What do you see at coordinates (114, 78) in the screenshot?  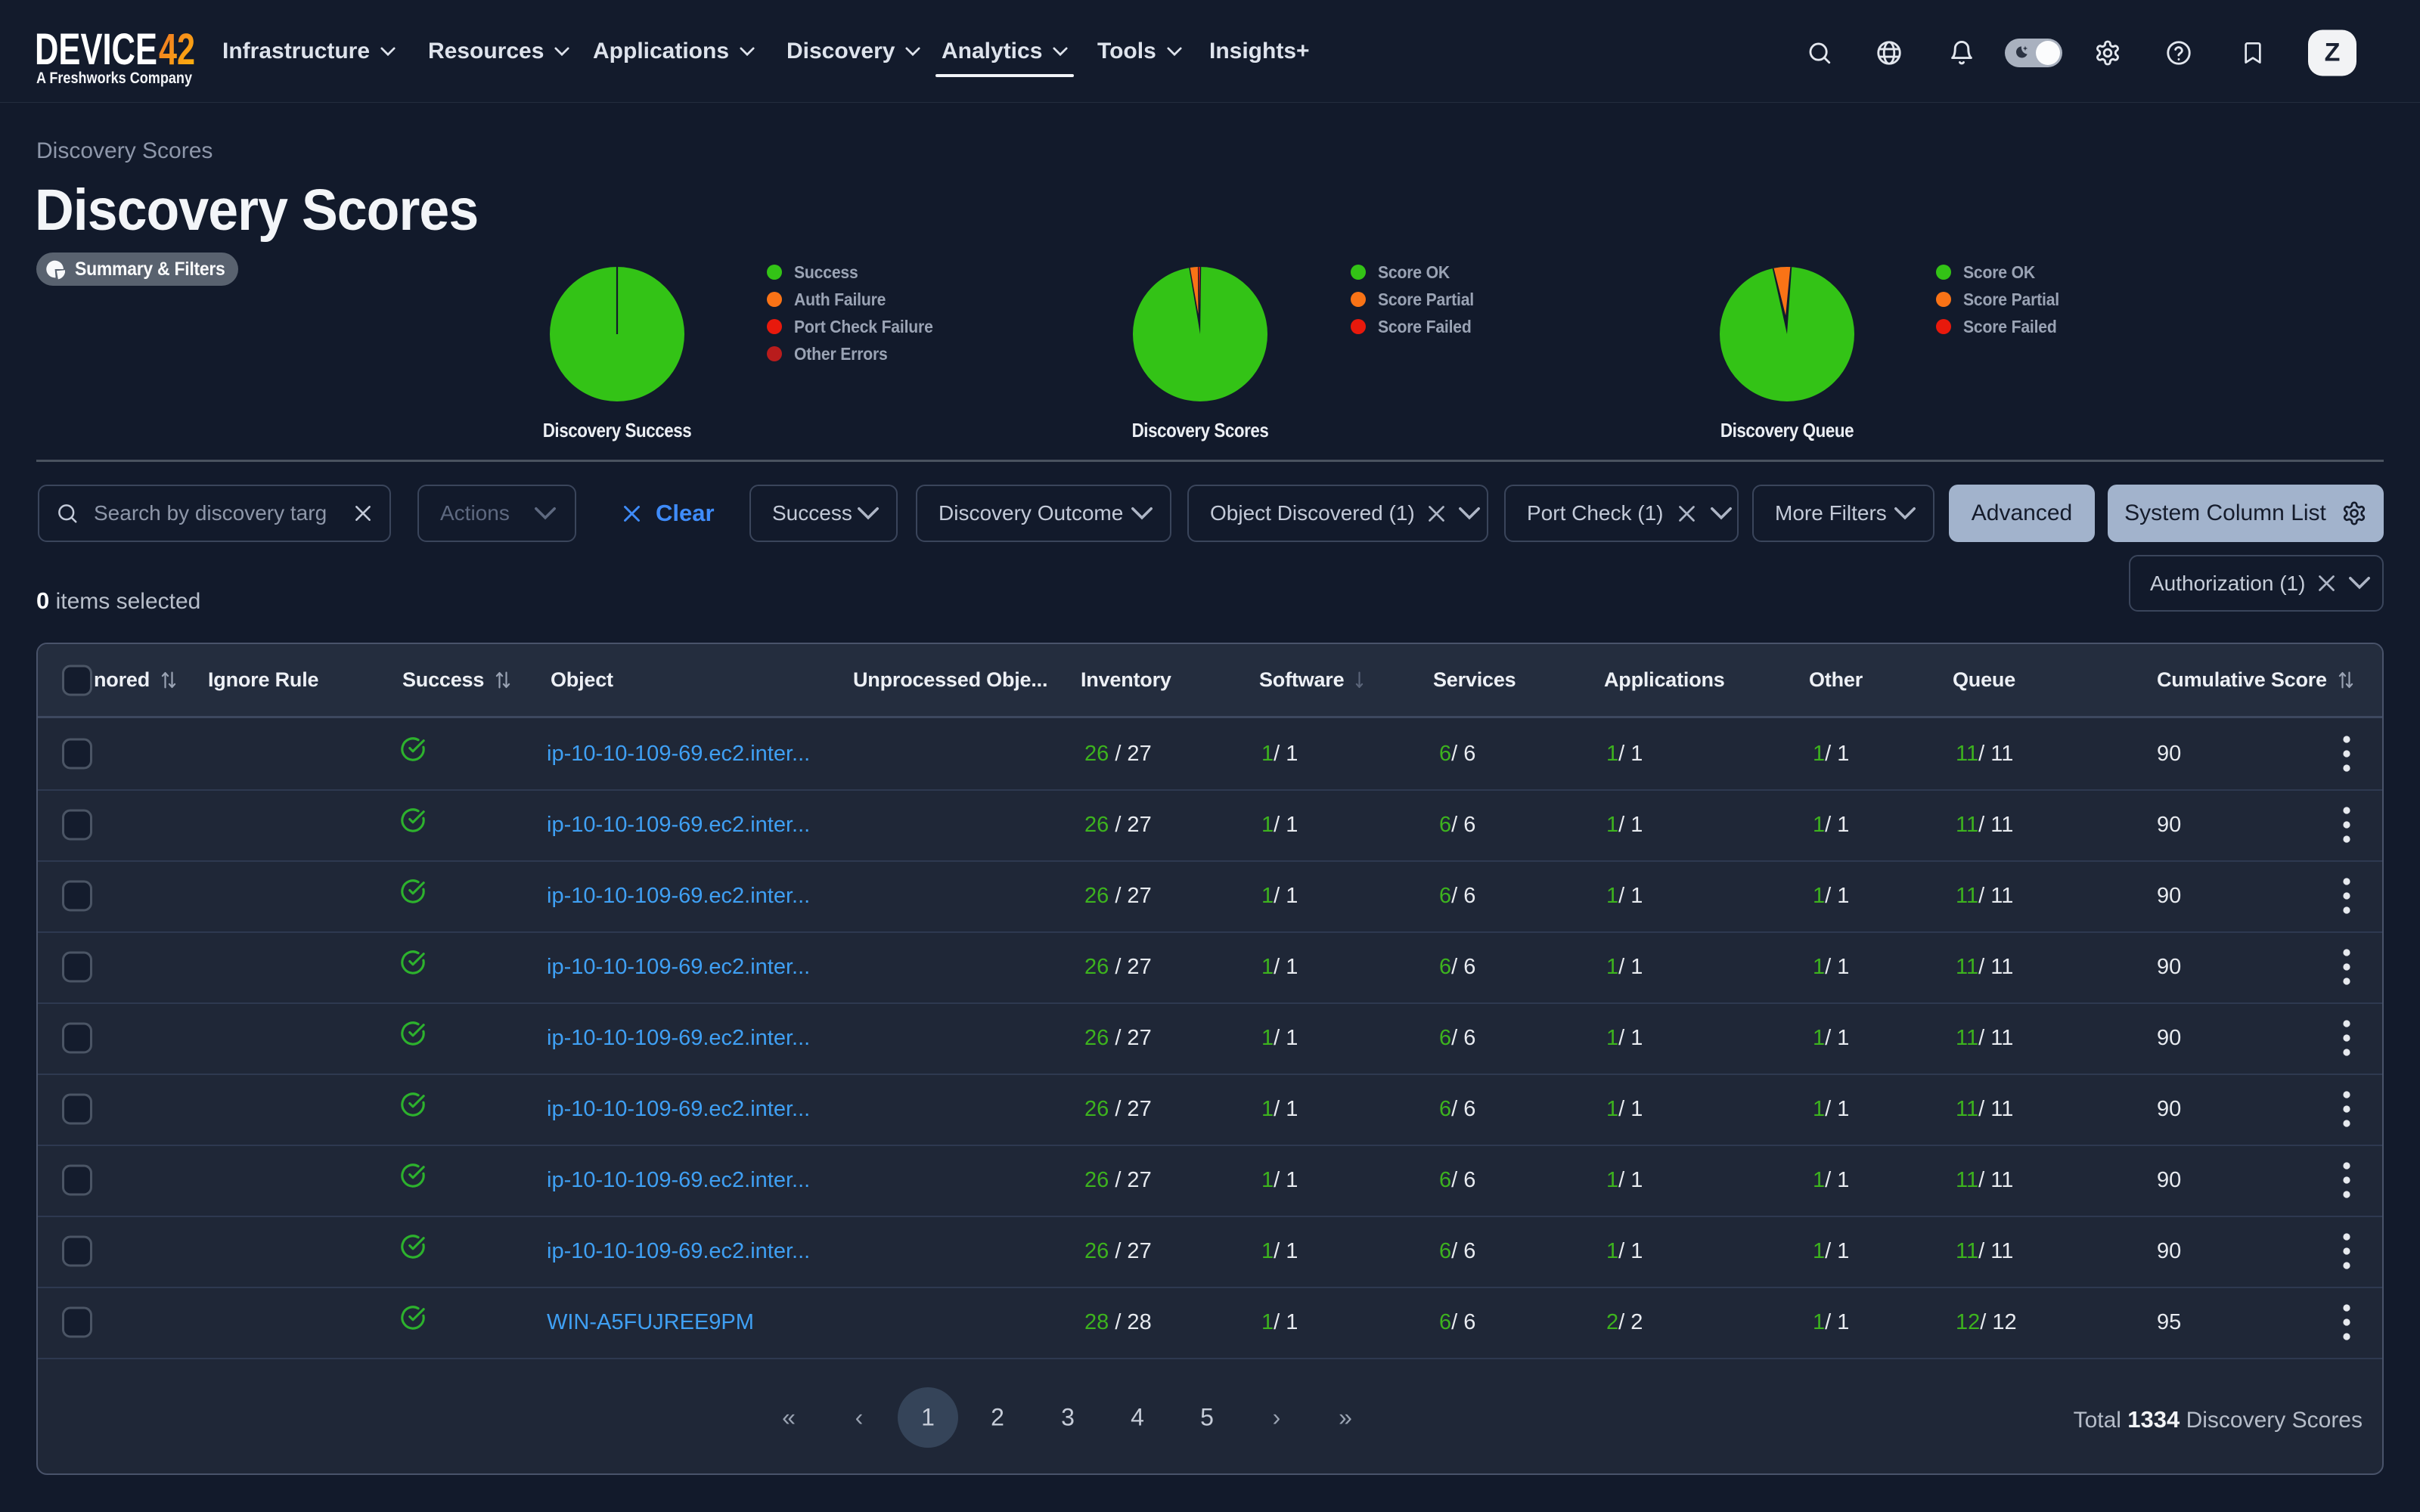 I see `svg-text: A Freshworks Company` at bounding box center [114, 78].